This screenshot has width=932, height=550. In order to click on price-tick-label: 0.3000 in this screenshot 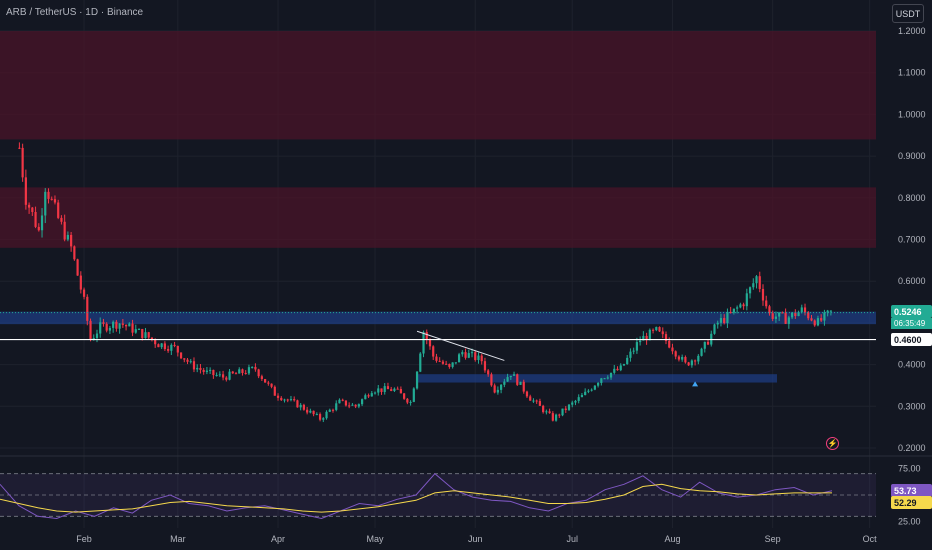, I will do `click(912, 406)`.